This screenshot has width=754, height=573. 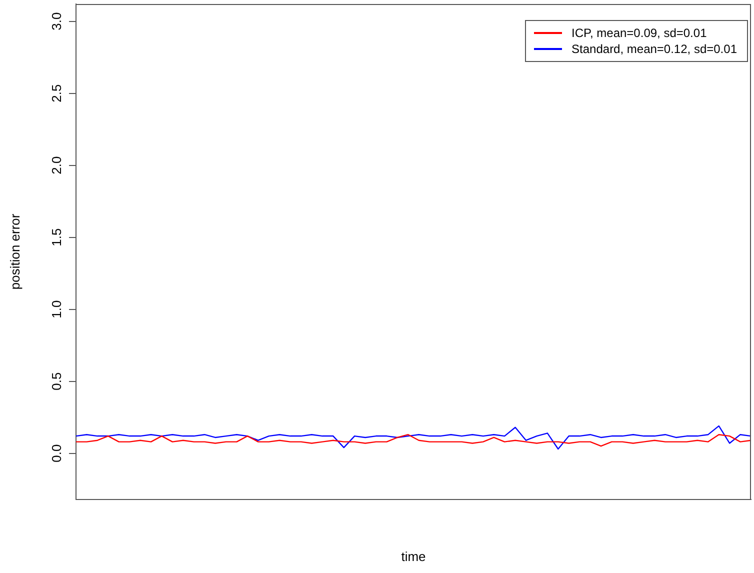 I want to click on x-axis-title: time, so click(x=413, y=556).